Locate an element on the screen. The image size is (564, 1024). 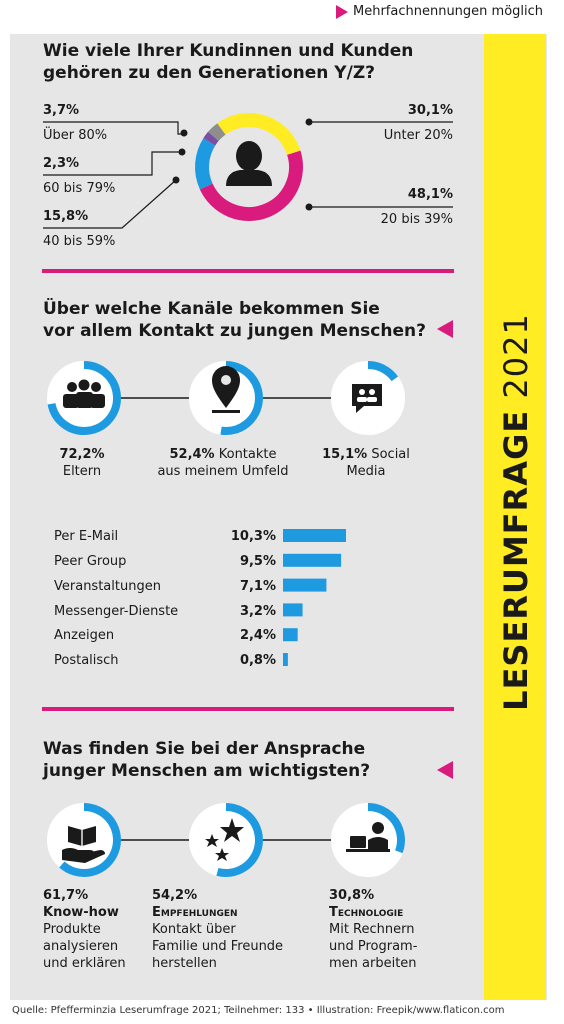
multiple-answers-note: Mehrfachnennungen möglich is located at coordinates (439, 11).